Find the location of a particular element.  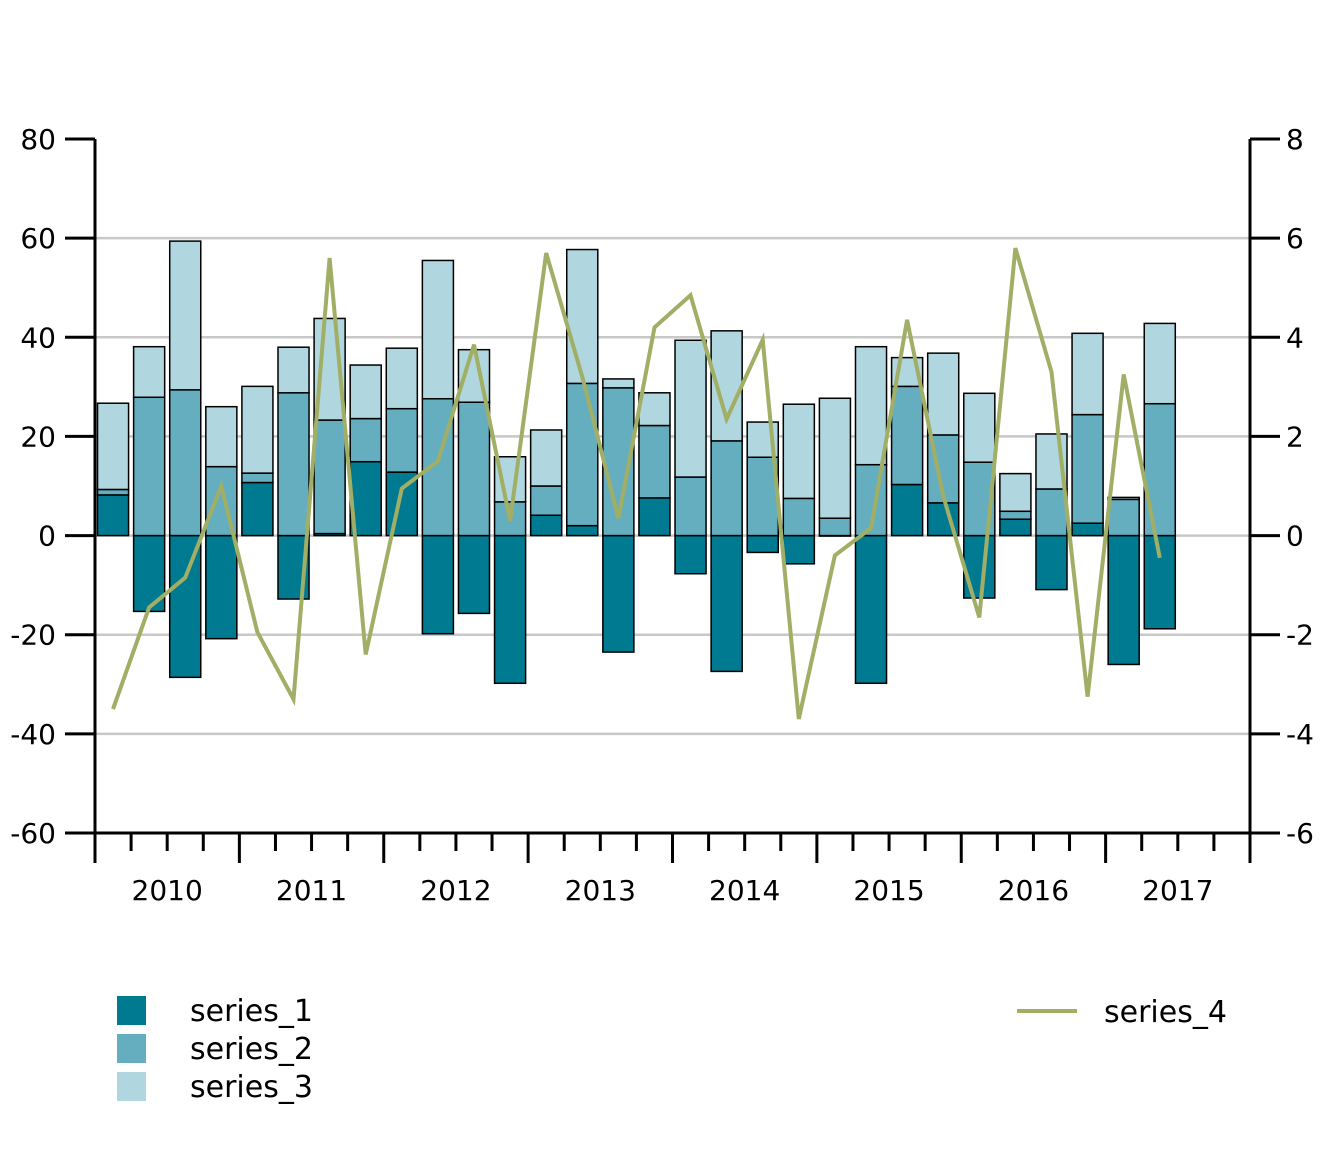

x-tick-label: 2012 is located at coordinates (455, 890).